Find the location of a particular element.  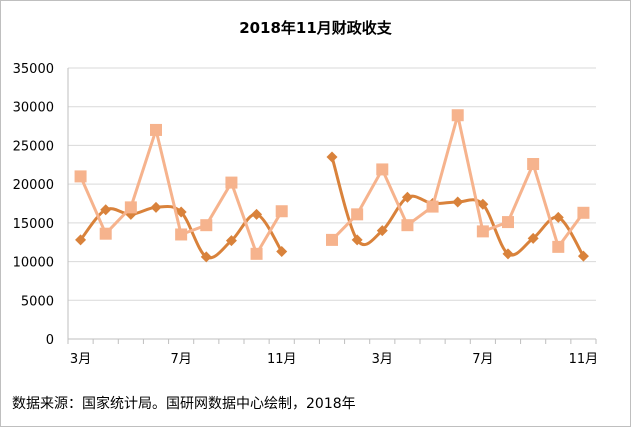

y-tick-label: 25000 is located at coordinates (33, 146).